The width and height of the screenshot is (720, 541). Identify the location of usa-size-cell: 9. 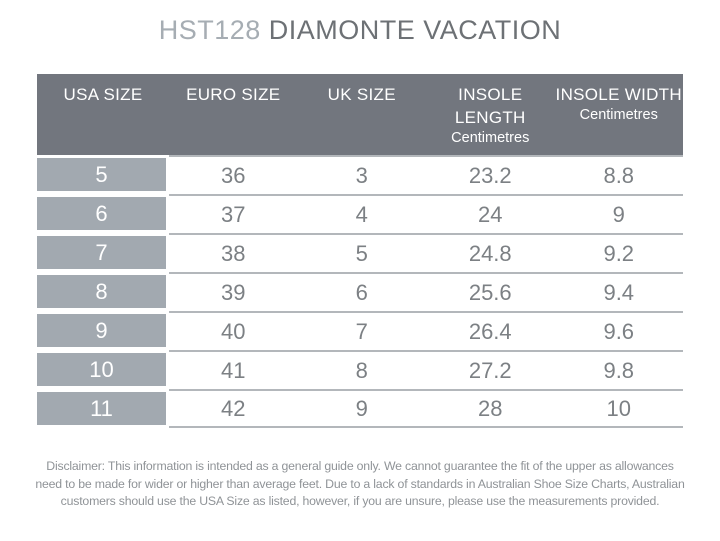
(103, 330).